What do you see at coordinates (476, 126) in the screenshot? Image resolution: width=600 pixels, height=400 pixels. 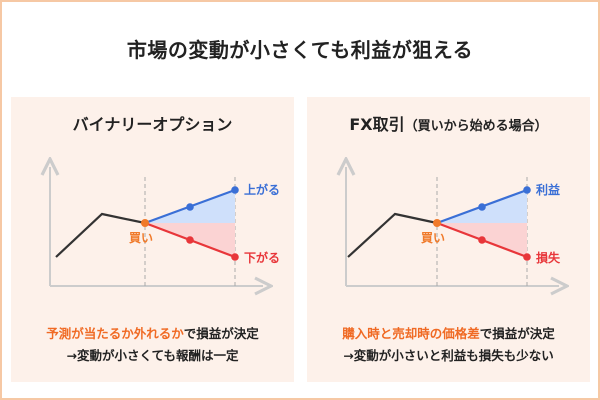 I see `panel-title-sub: （買いから始める場合）` at bounding box center [476, 126].